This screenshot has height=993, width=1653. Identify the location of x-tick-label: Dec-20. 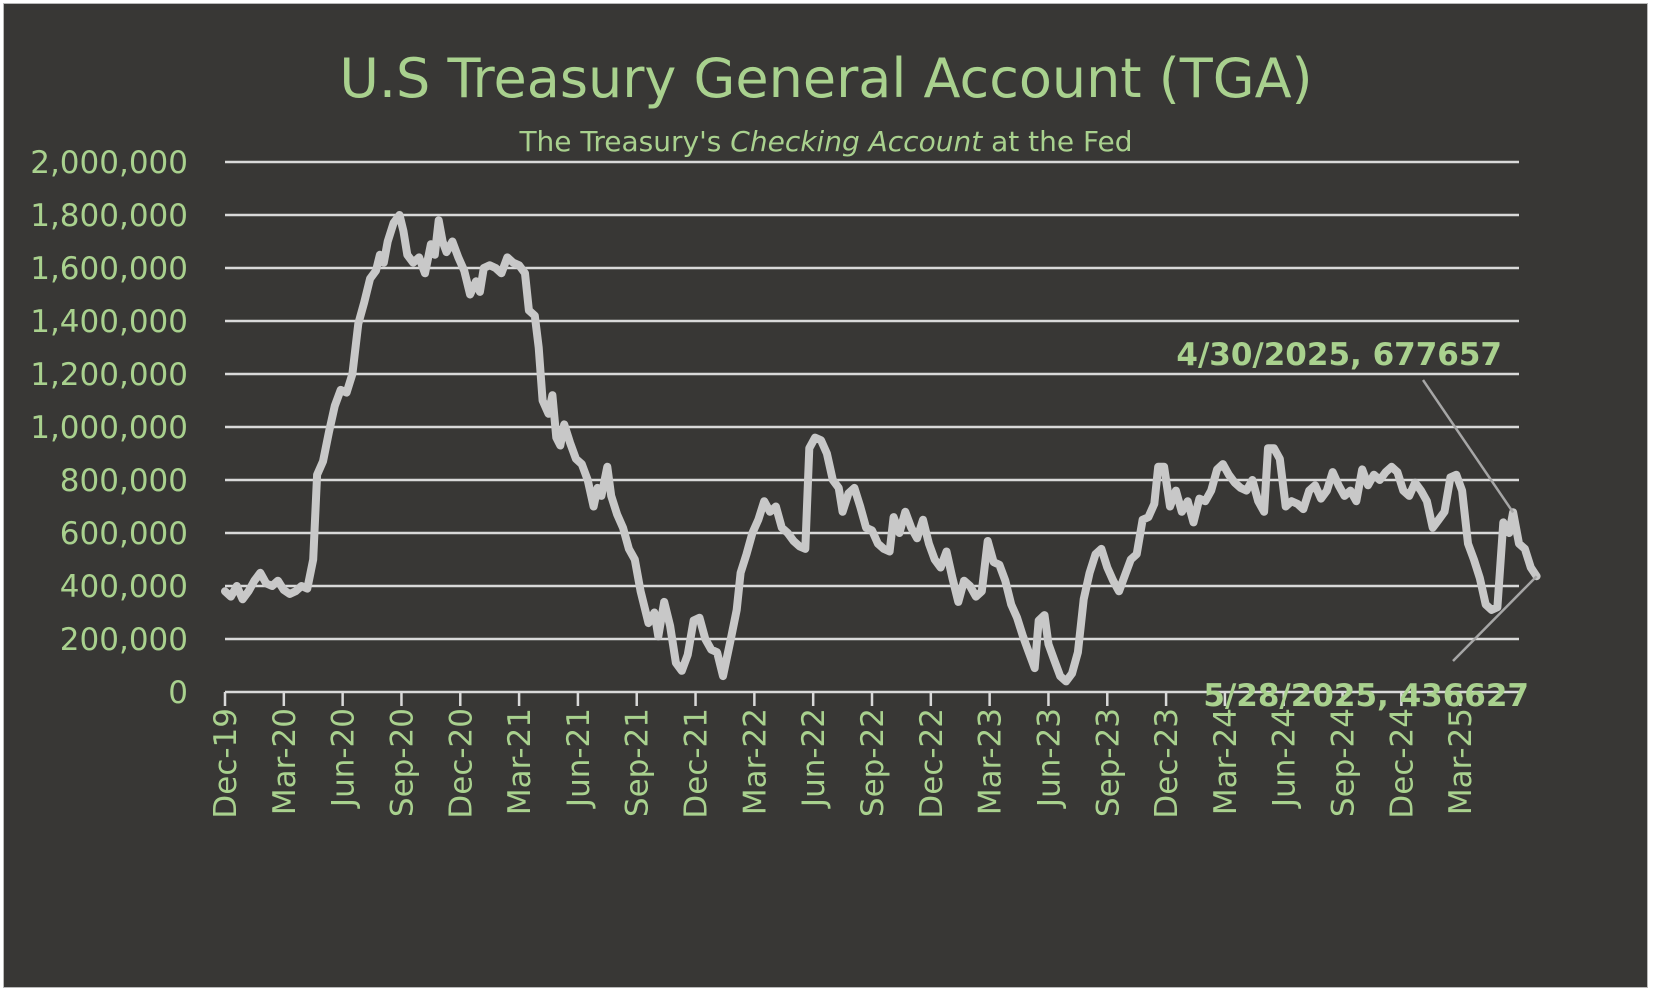
(461, 763).